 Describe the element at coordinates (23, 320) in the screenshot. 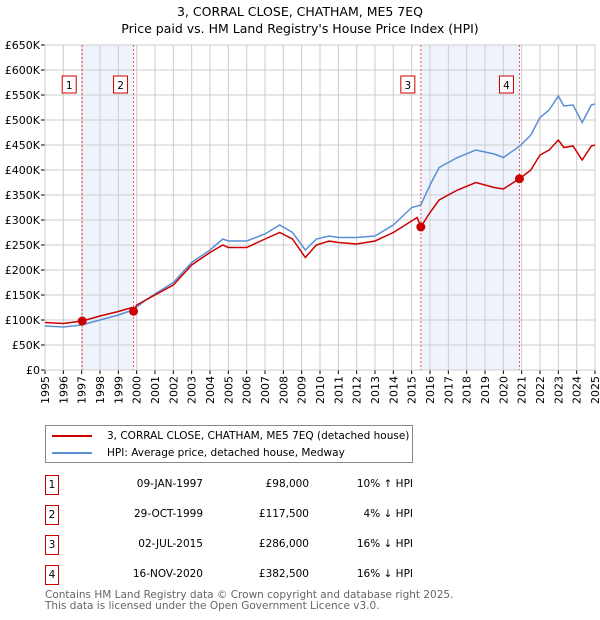

I see `y-tick-label: £100K` at that location.